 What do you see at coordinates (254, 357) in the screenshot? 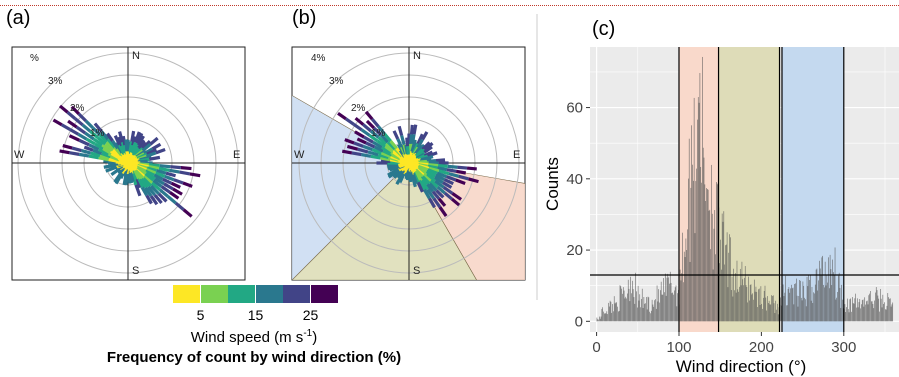
I see `colorbar-subtitle: Frequency of count by wind direction (%)` at bounding box center [254, 357].